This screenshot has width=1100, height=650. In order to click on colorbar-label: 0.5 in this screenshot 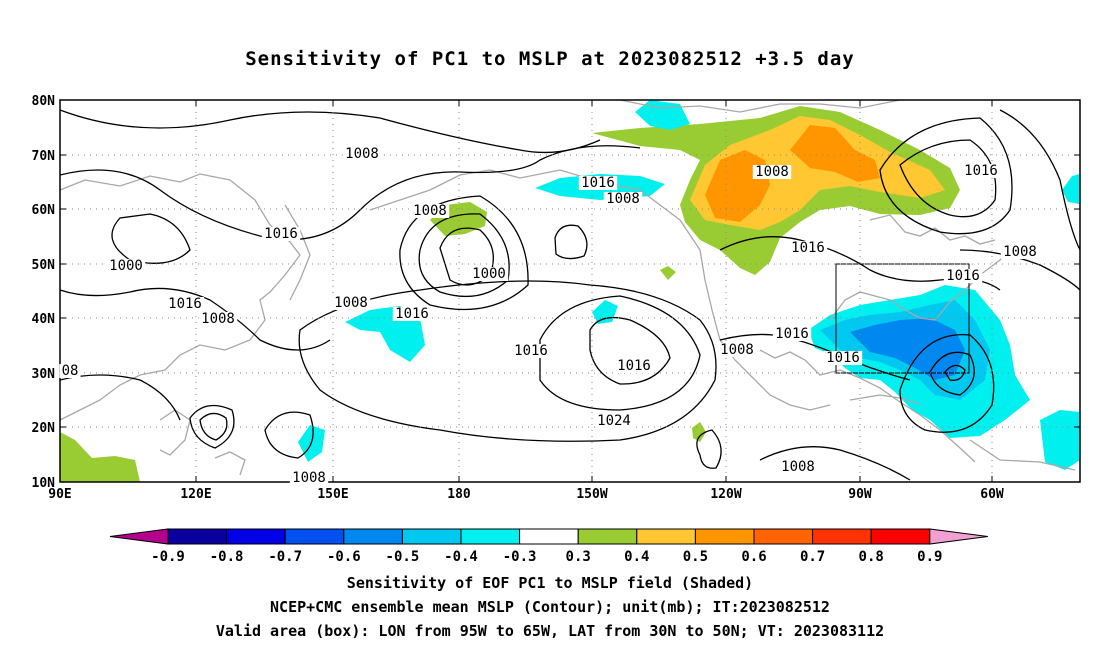, I will do `click(695, 557)`.